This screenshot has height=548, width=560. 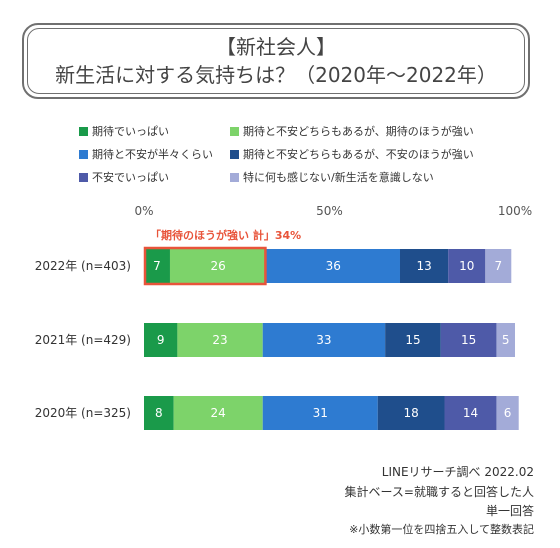 I want to click on annotation-highlight-box, so click(x=205, y=266).